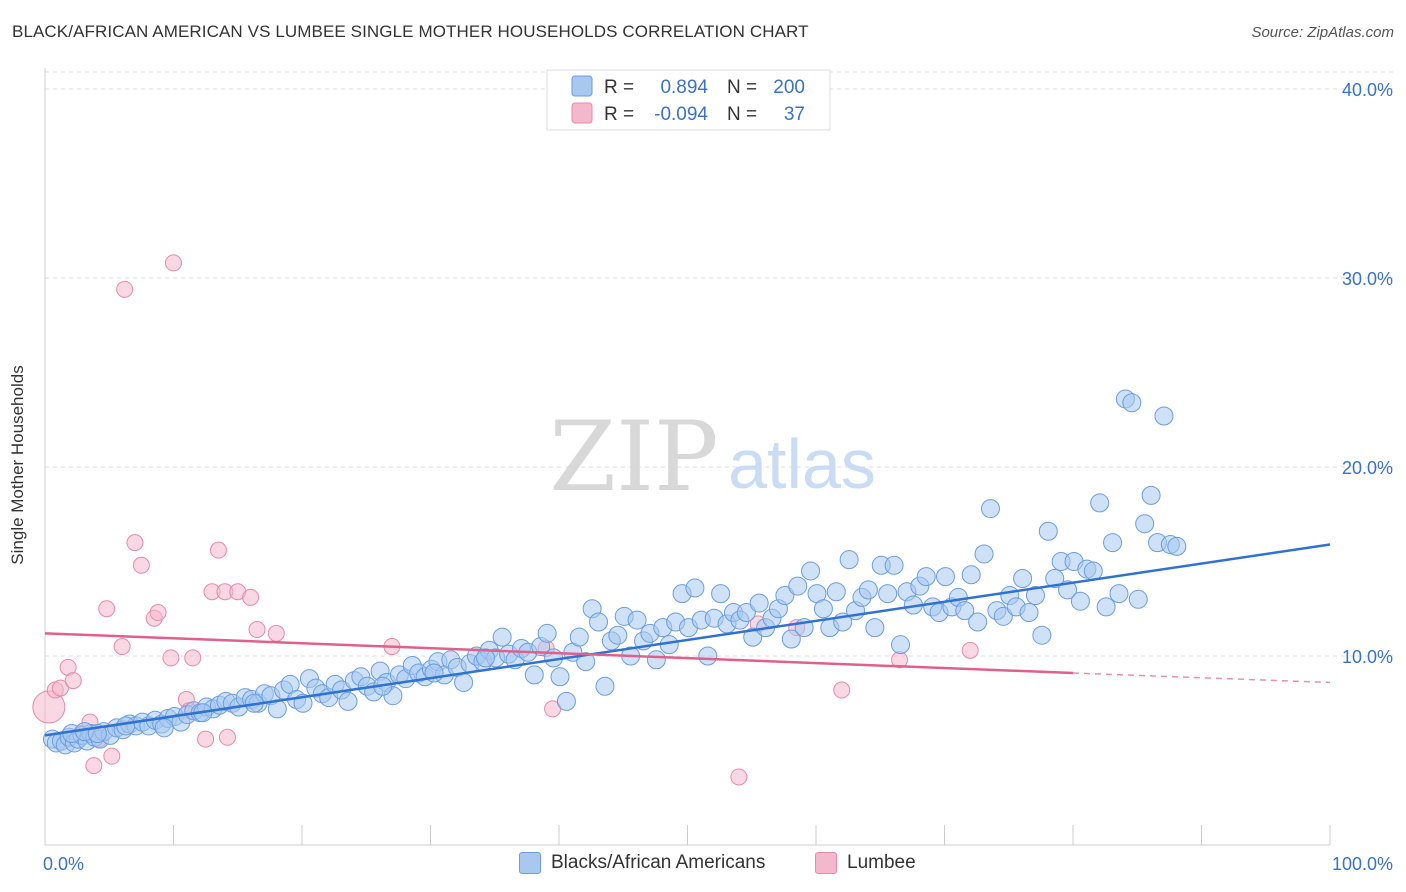  Describe the element at coordinates (1362, 864) in the screenshot. I see `x-tick-label-1: 100.0%` at that location.